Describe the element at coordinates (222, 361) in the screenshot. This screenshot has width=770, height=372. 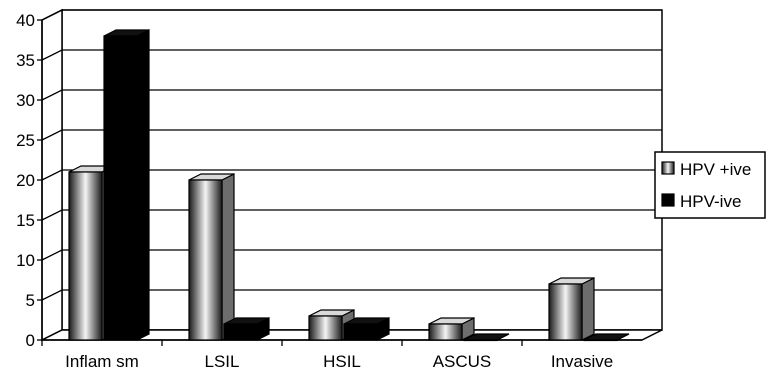
I see `x-tick-label: LSIL` at that location.